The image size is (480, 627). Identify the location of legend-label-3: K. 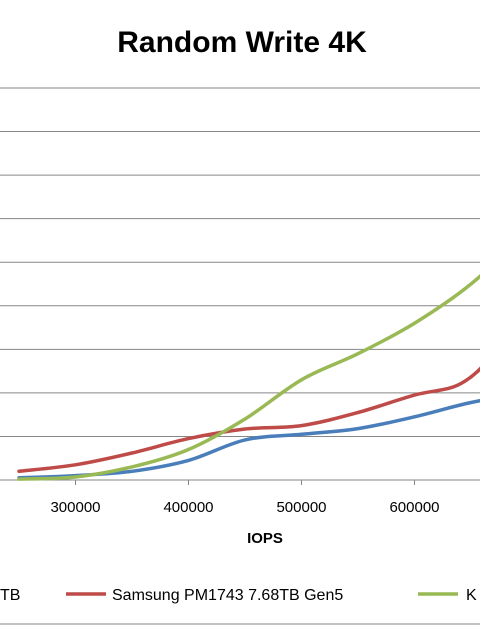
(471, 595).